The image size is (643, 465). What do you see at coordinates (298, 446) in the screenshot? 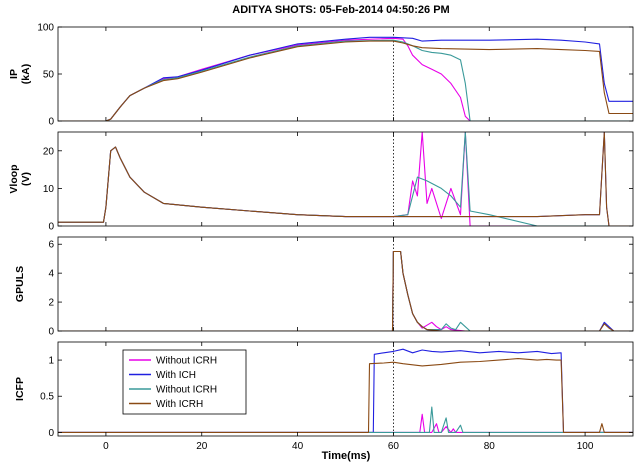
I see `x-tick-label-40: 40` at bounding box center [298, 446].